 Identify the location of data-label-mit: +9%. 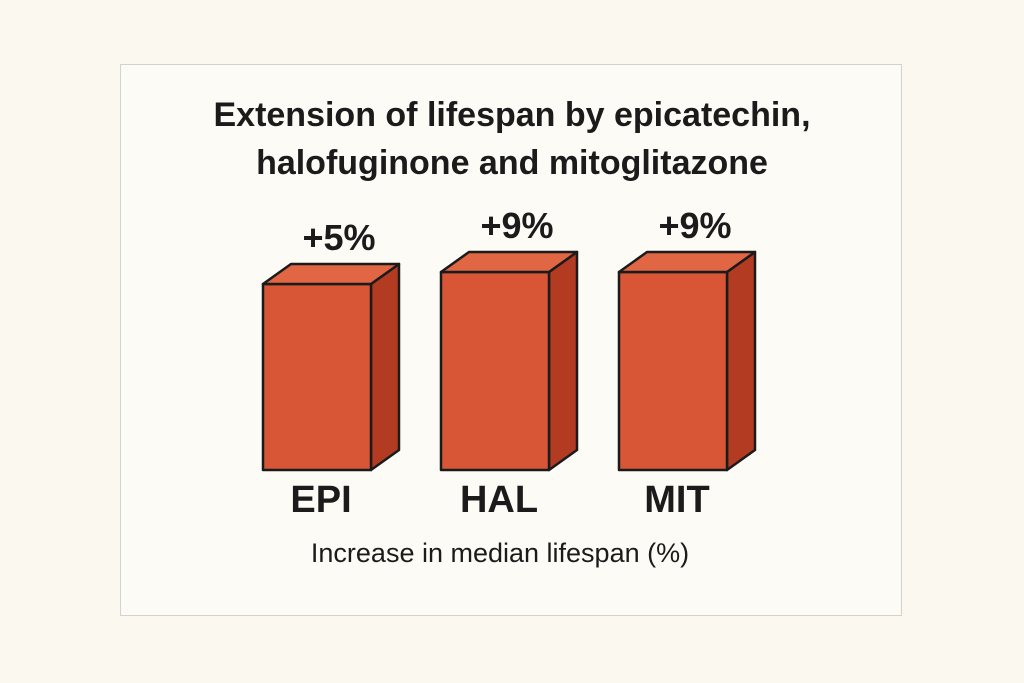
(694, 225).